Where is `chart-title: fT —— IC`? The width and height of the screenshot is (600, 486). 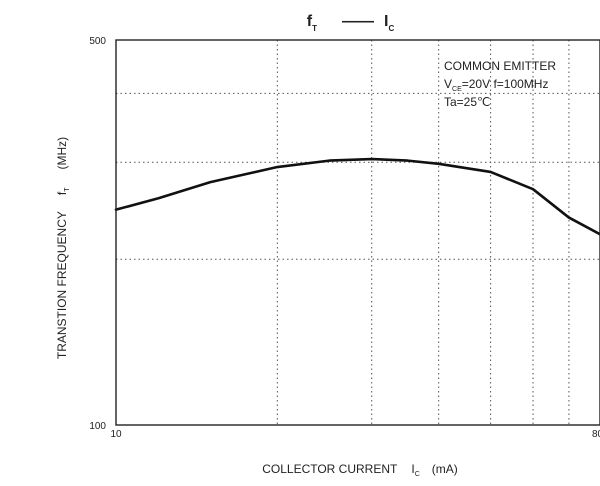
chart-title: fT —— IC is located at coordinates (351, 23).